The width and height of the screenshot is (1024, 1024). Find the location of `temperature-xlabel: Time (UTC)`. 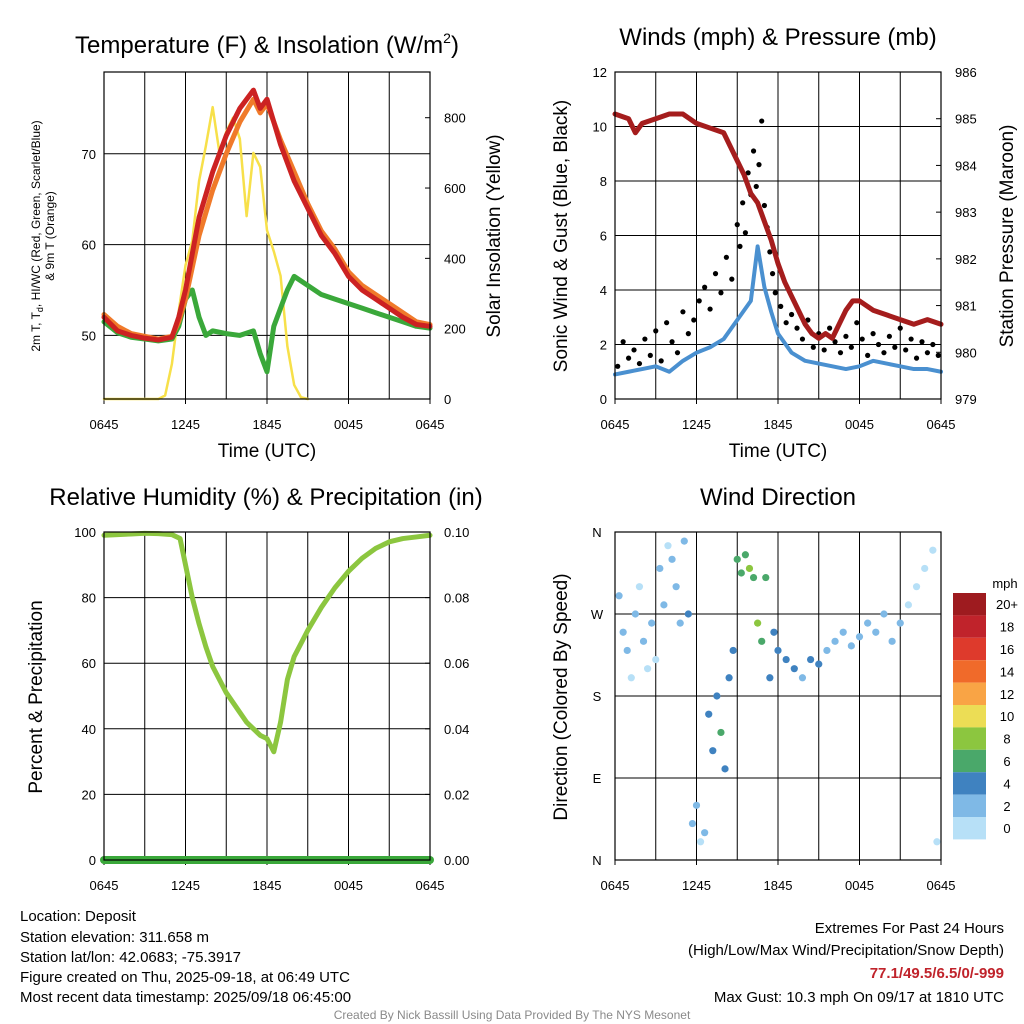

temperature-xlabel: Time (UTC) is located at coordinates (267, 451).